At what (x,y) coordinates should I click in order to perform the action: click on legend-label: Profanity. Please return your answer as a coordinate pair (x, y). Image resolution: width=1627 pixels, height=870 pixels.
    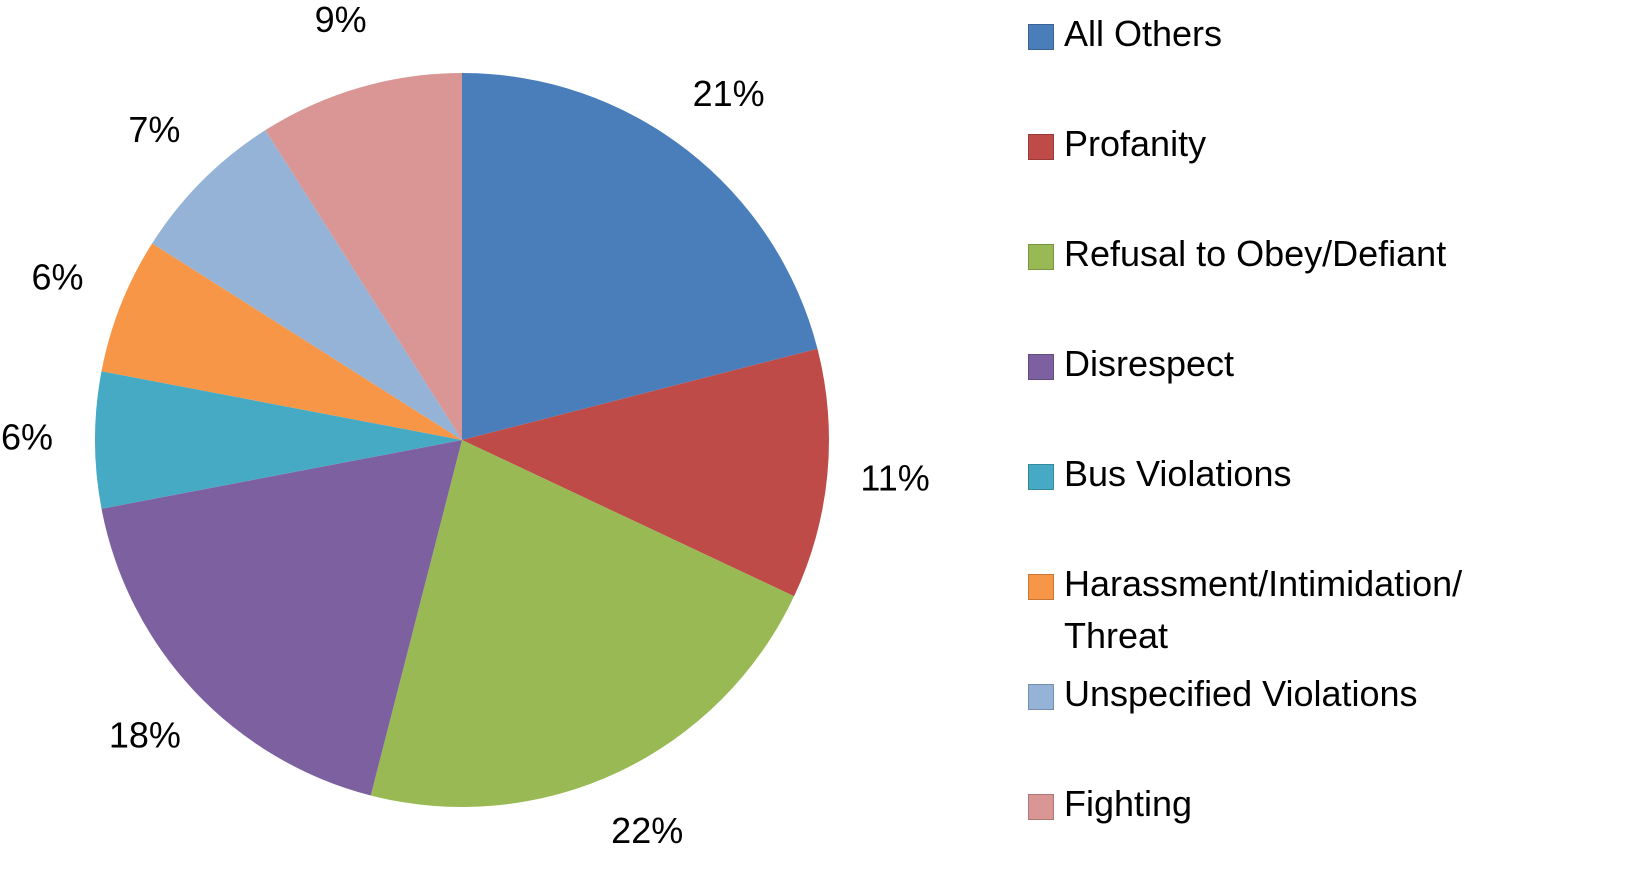
    Looking at the image, I should click on (1135, 143).